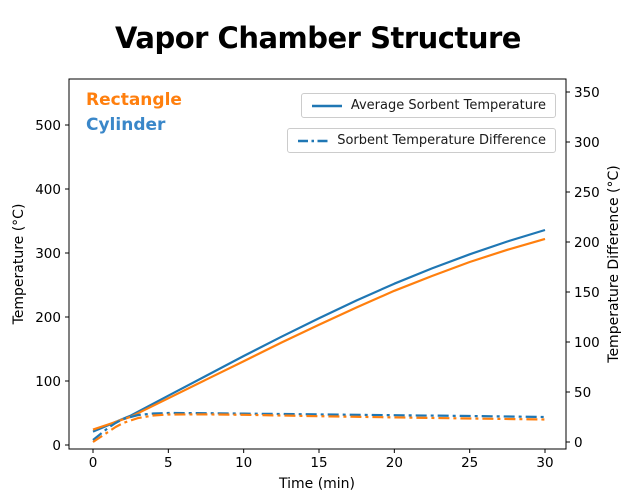 The height and width of the screenshot is (502, 636). I want to click on series-cylinder-sorbent-temperature-difference, so click(319, 426).